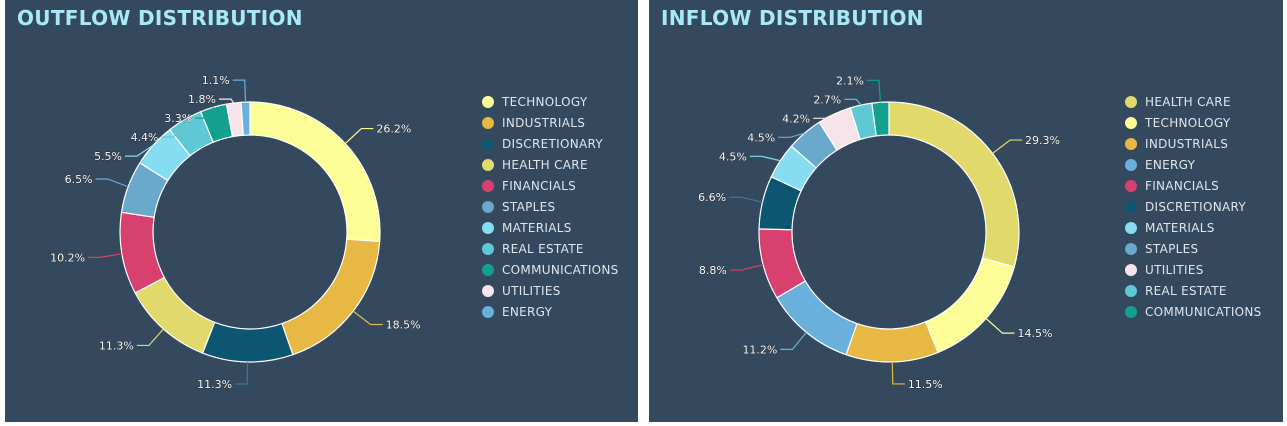 The height and width of the screenshot is (426, 1287). Describe the element at coordinates (759, 349) in the screenshot. I see `data-label: 11.2%` at that location.